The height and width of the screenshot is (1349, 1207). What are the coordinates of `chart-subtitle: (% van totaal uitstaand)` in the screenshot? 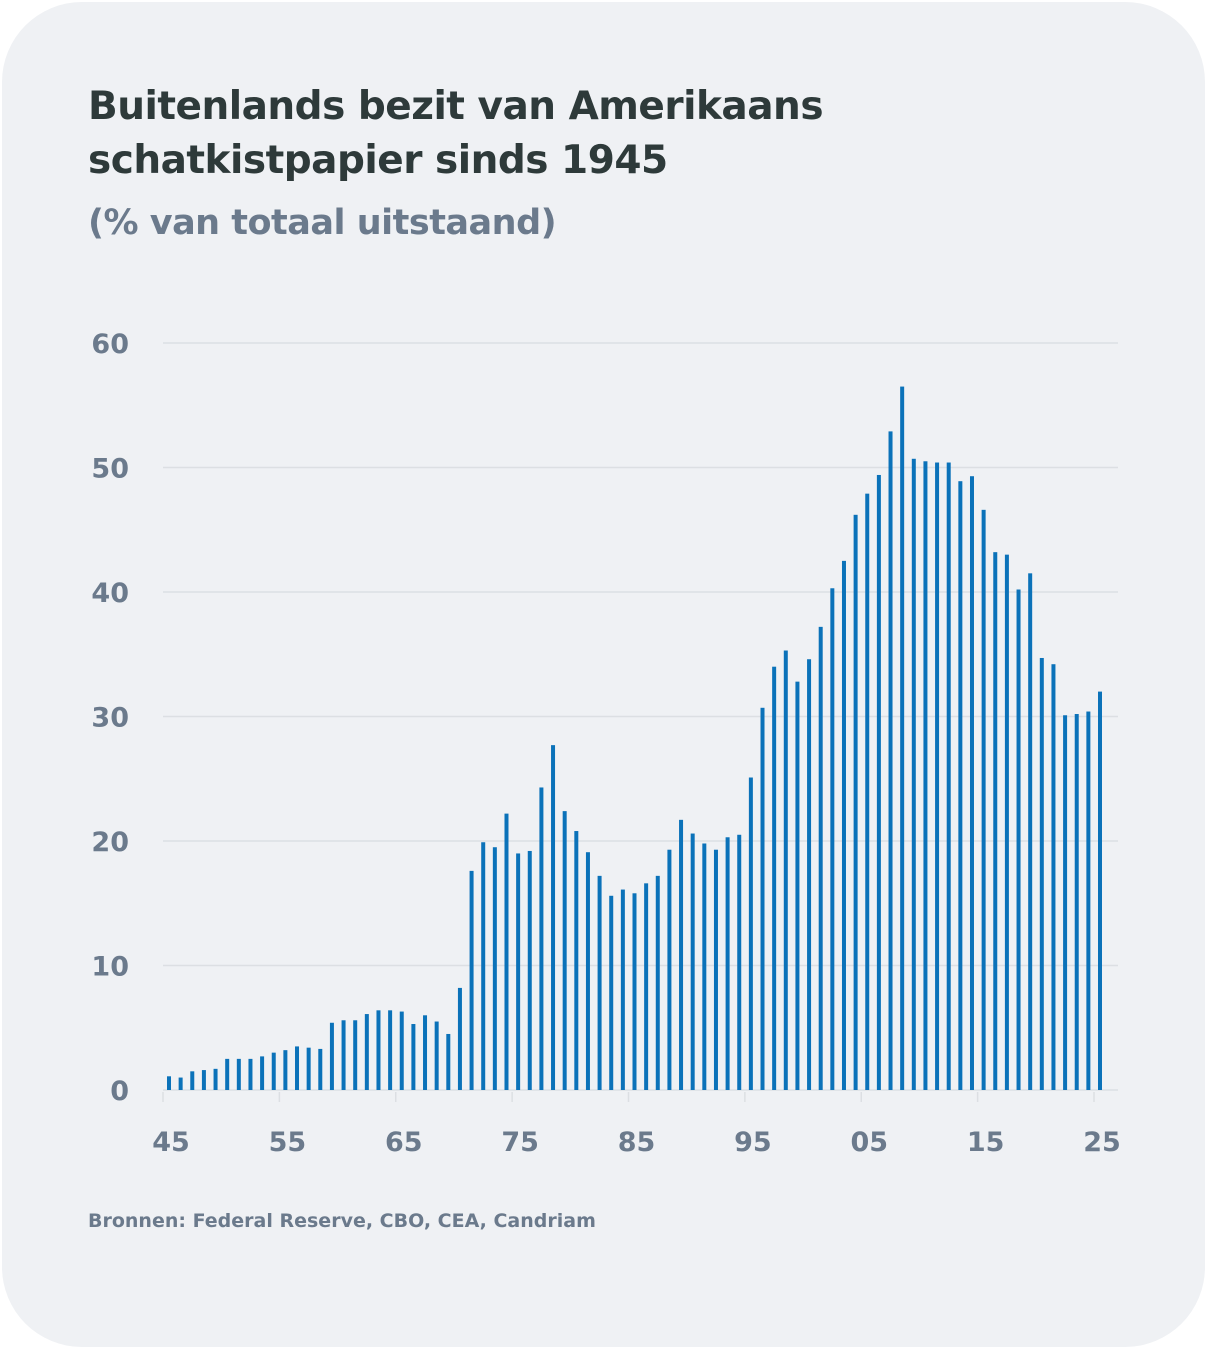 It's located at (322, 223).